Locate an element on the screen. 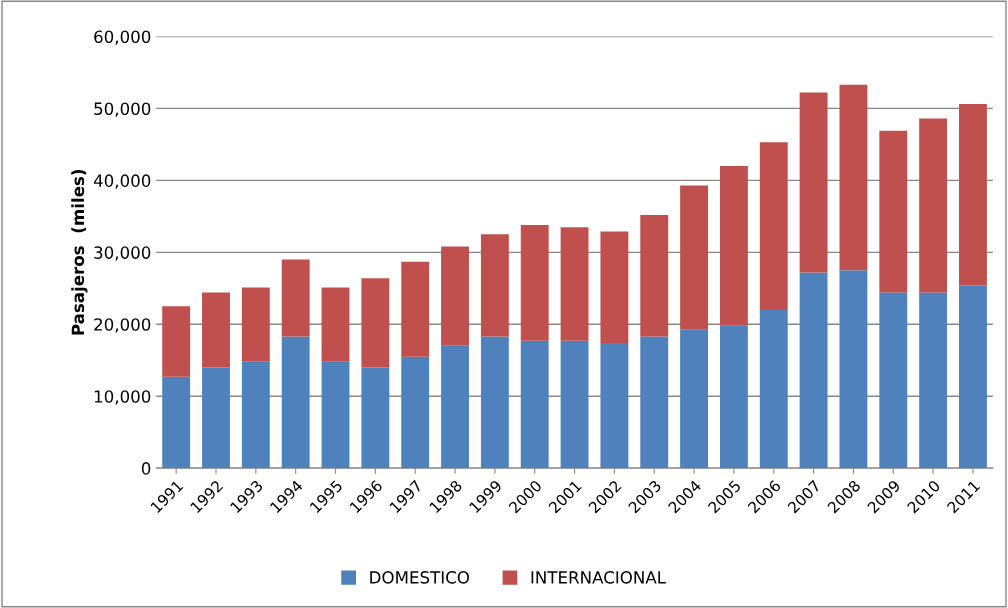  y-tick-label: 50,000 is located at coordinates (122, 109).